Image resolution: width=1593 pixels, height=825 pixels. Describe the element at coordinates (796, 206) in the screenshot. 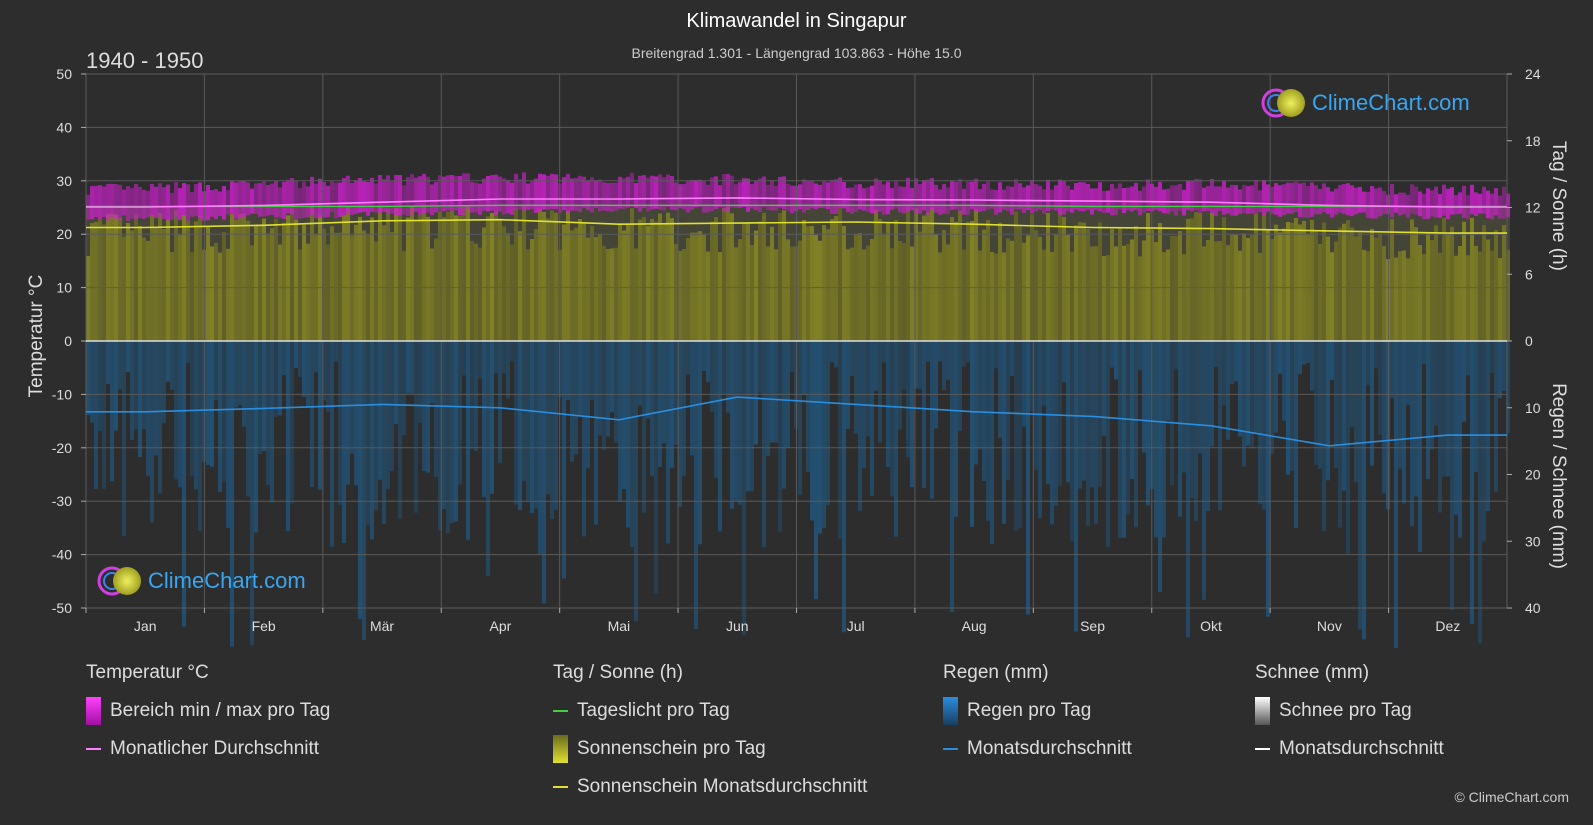

I see `daylight-line` at that location.